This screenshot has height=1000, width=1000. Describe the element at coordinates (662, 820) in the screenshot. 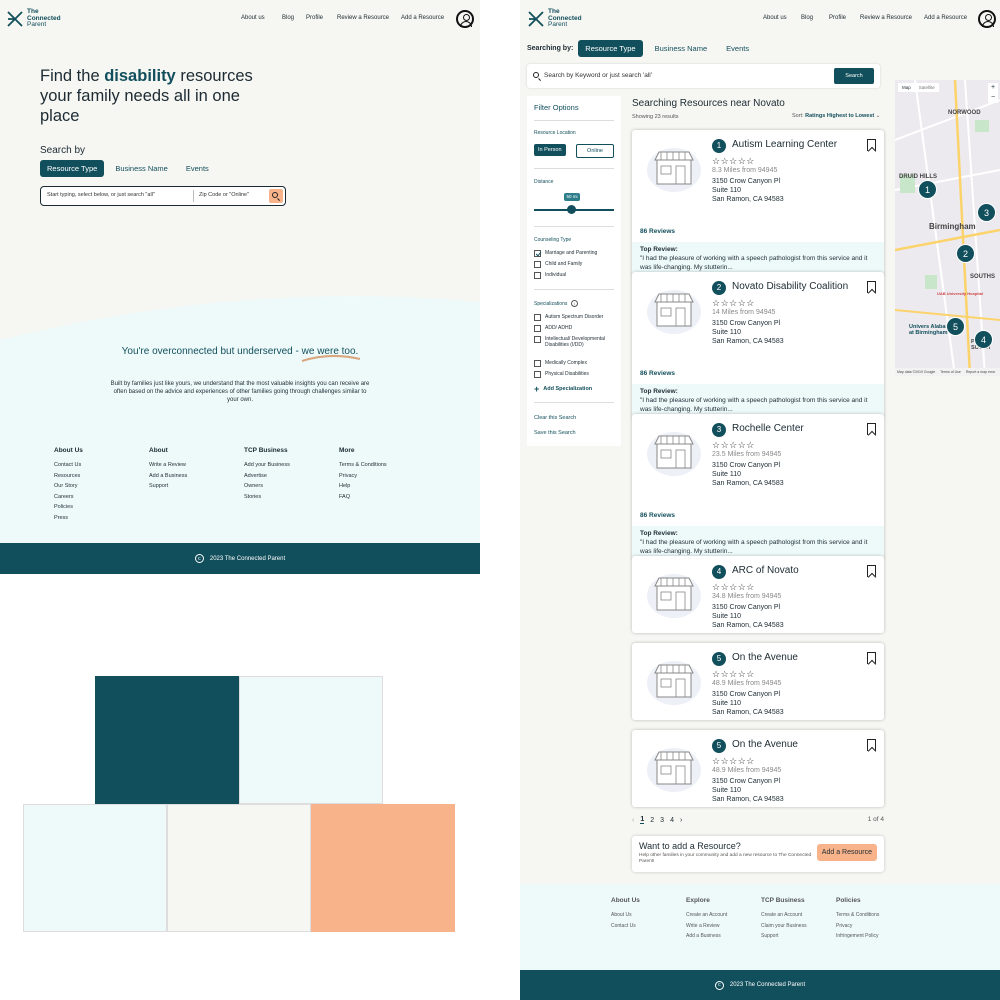

I see `page-3: 3` at that location.